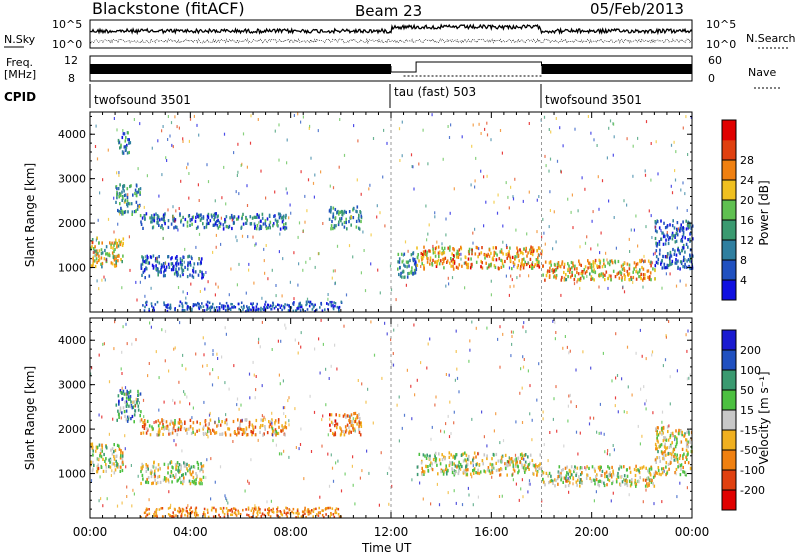 The width and height of the screenshot is (800, 554). Describe the element at coordinates (391, 532) in the screenshot. I see `x-axis-ticks: 00:00 04:00 08:00 12:00 16:00 20:00 00:00` at that location.